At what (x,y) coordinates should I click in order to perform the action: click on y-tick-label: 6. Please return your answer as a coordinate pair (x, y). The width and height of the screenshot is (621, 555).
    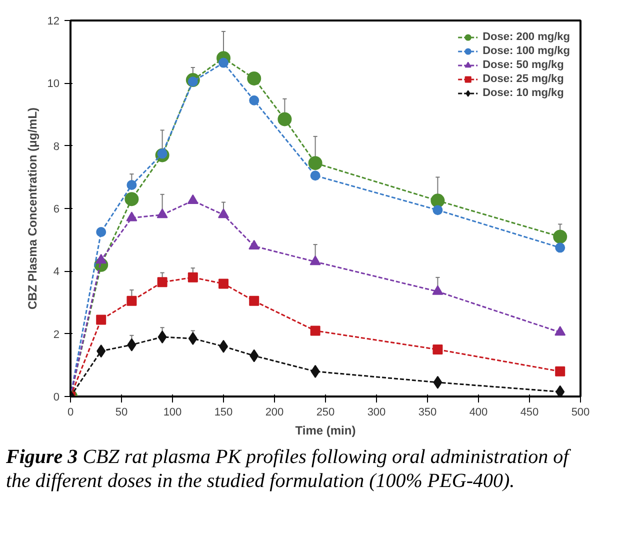
    Looking at the image, I should click on (56, 210).